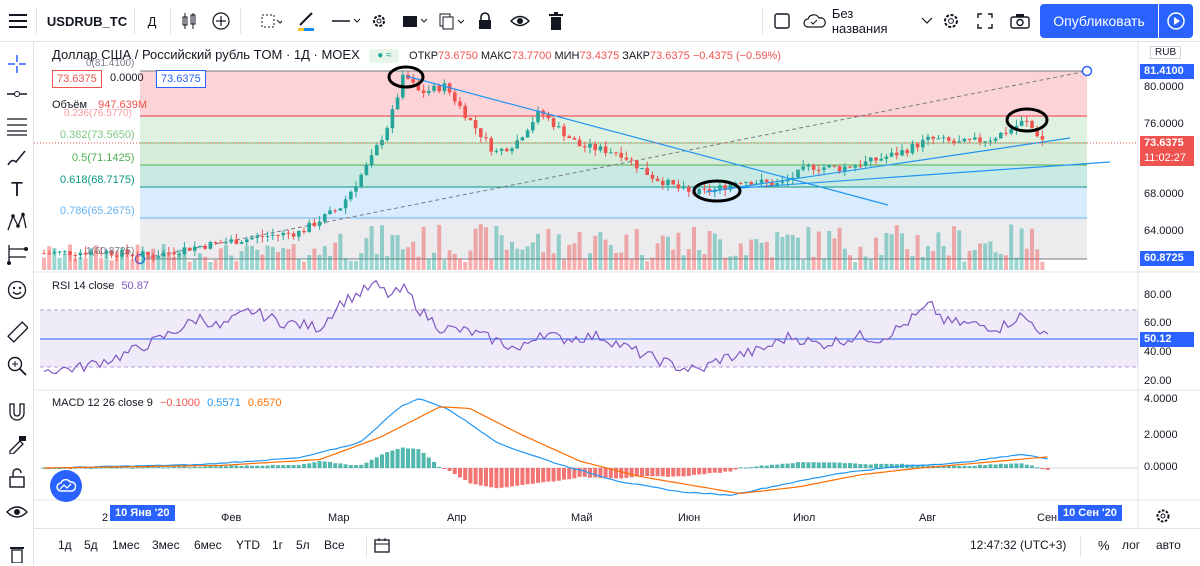 This screenshot has width=1200, height=566. I want to click on pattern-icon, so click(17, 222).